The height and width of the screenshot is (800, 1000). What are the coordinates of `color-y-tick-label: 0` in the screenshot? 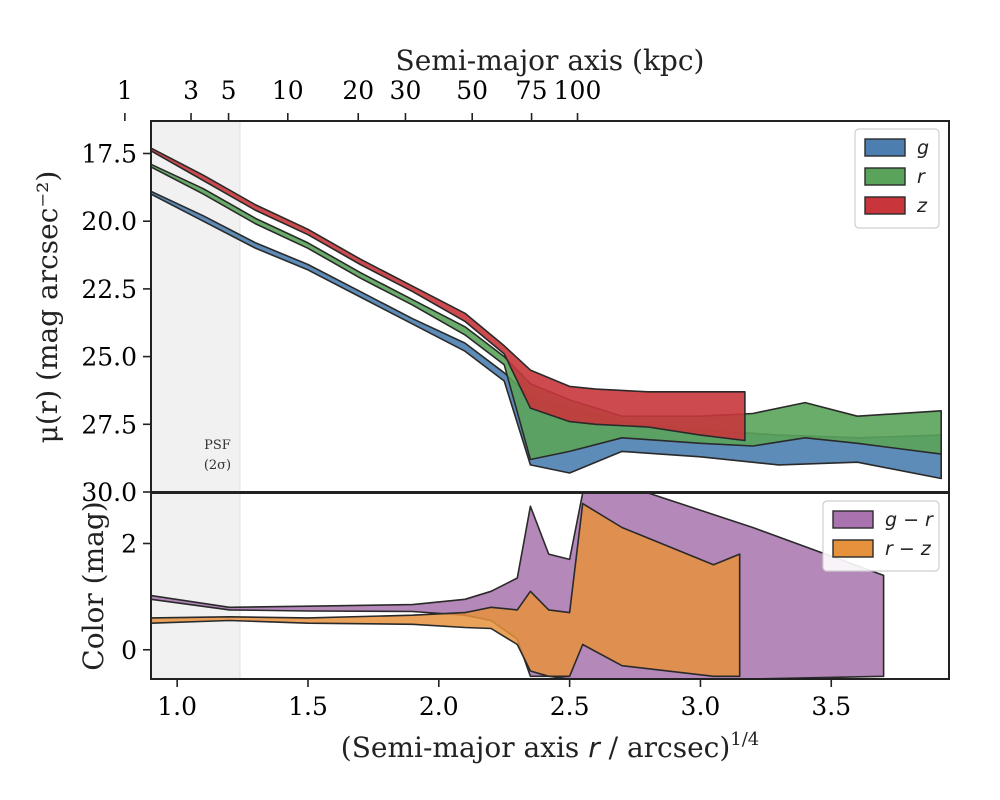 It's located at (129, 650).